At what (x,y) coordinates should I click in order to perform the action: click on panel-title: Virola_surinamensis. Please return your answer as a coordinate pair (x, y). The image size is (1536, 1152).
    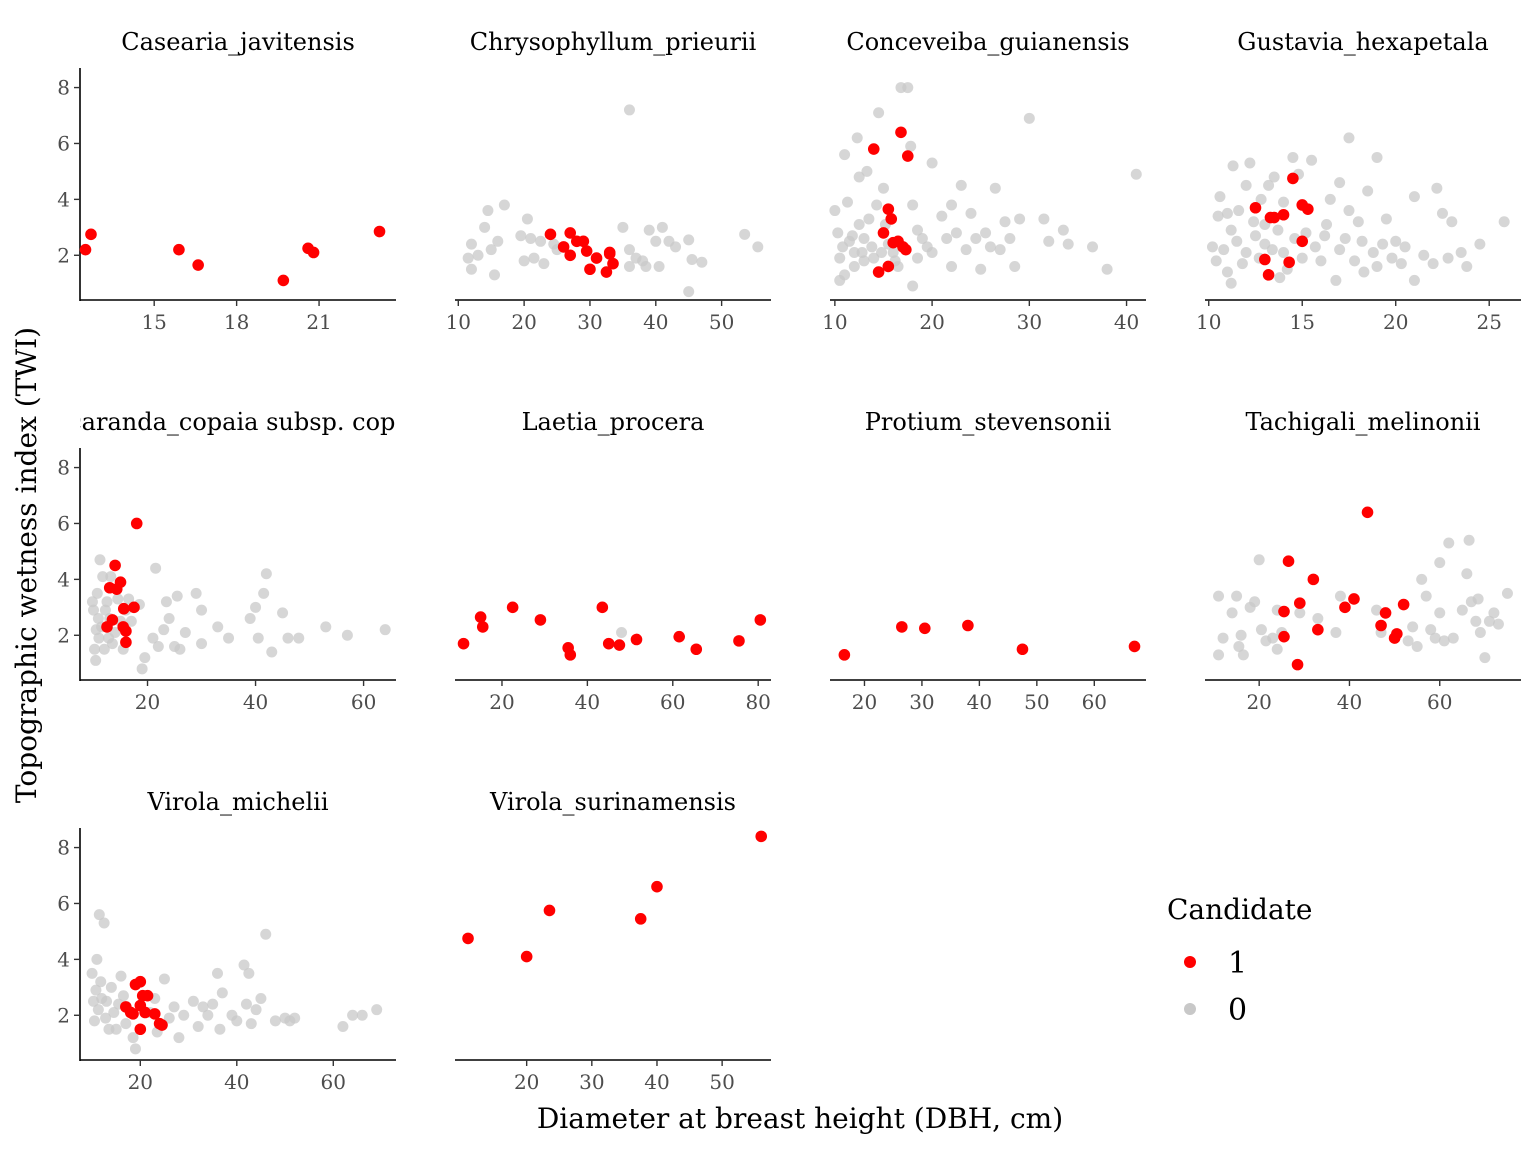
    Looking at the image, I should click on (612, 802).